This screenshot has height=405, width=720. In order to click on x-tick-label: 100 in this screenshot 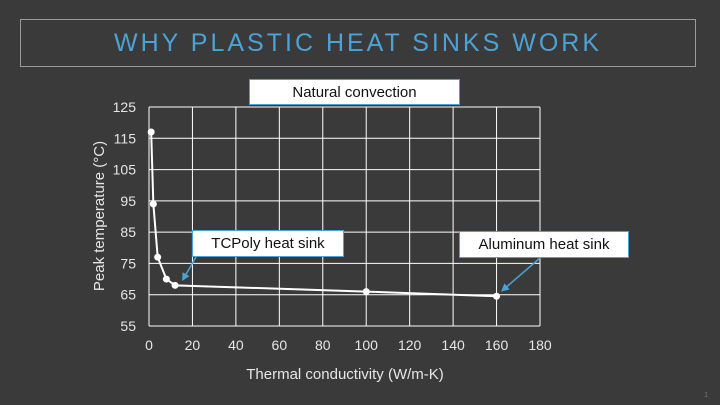, I will do `click(367, 345)`.